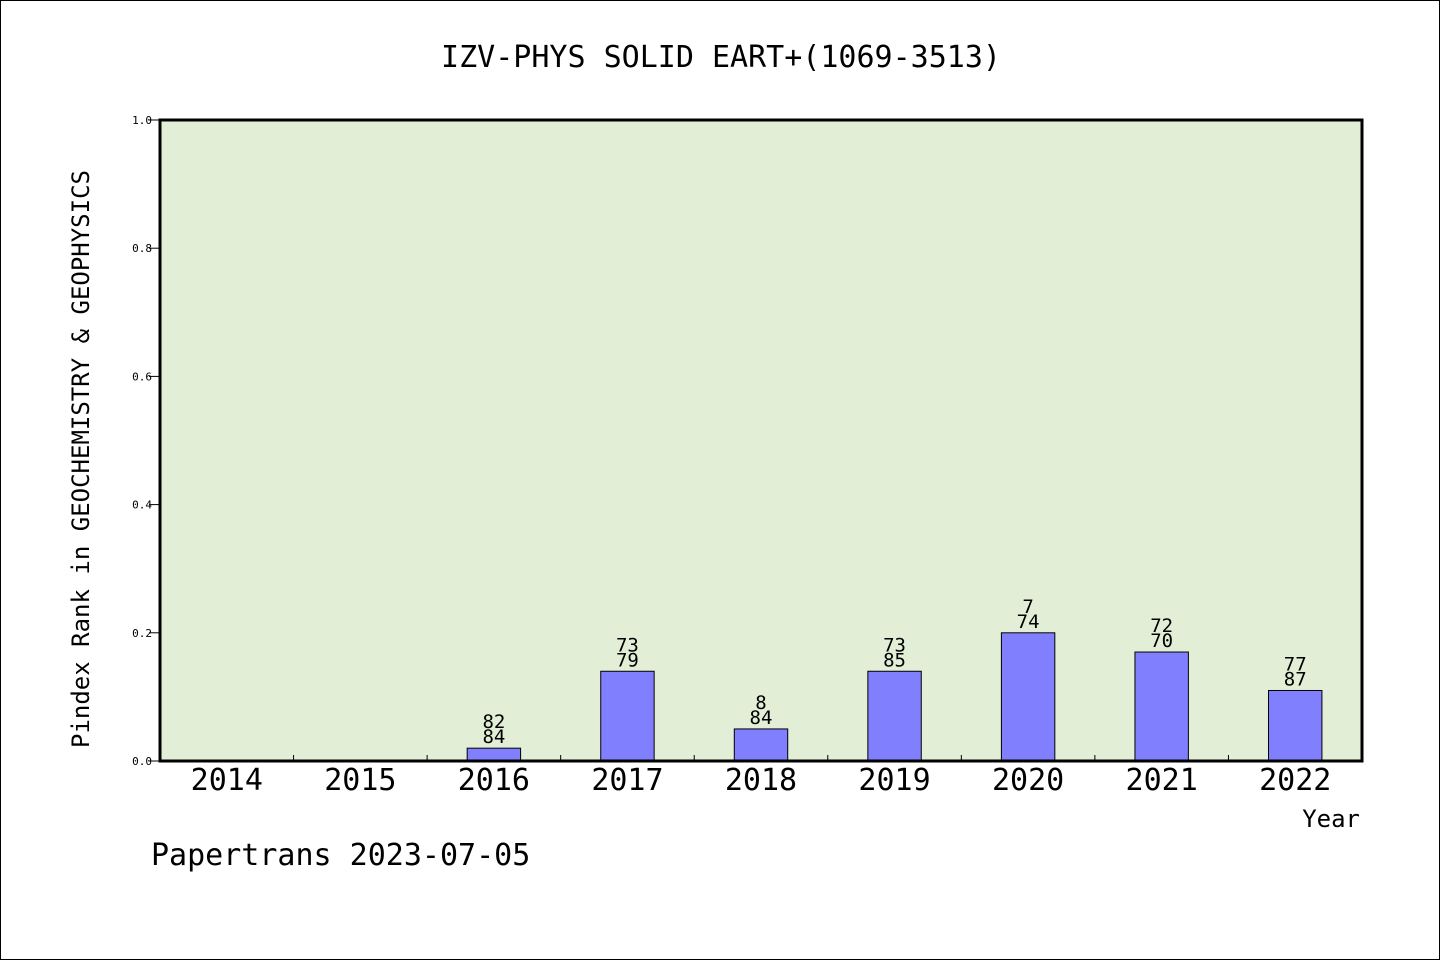 Image resolution: width=1440 pixels, height=964 pixels. What do you see at coordinates (627, 716) in the screenshot?
I see `bar-2017` at bounding box center [627, 716].